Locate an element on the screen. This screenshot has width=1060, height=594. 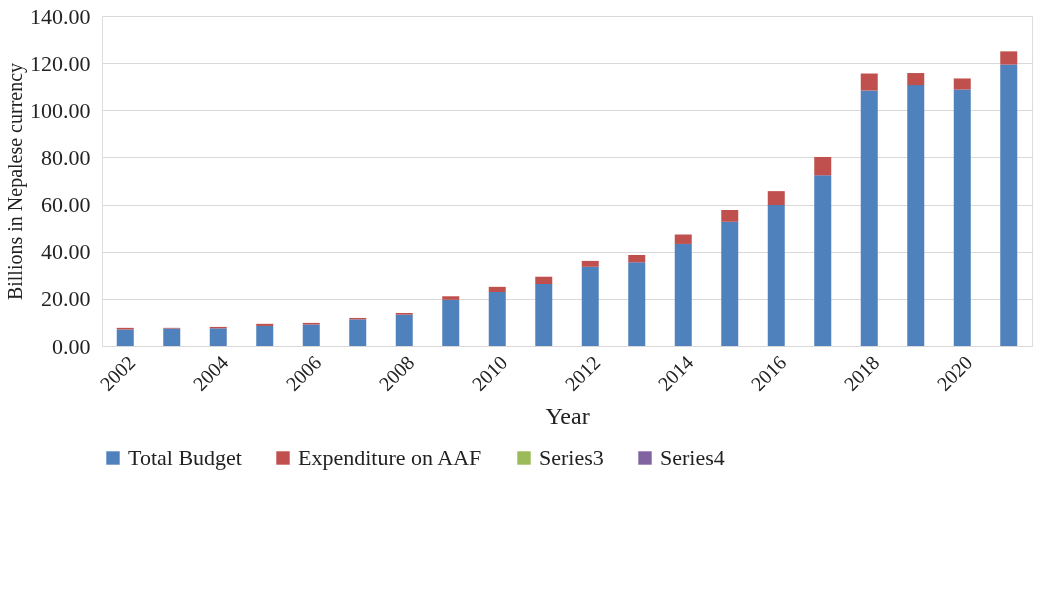
y-tick-label: 80.00 is located at coordinates (66, 157).